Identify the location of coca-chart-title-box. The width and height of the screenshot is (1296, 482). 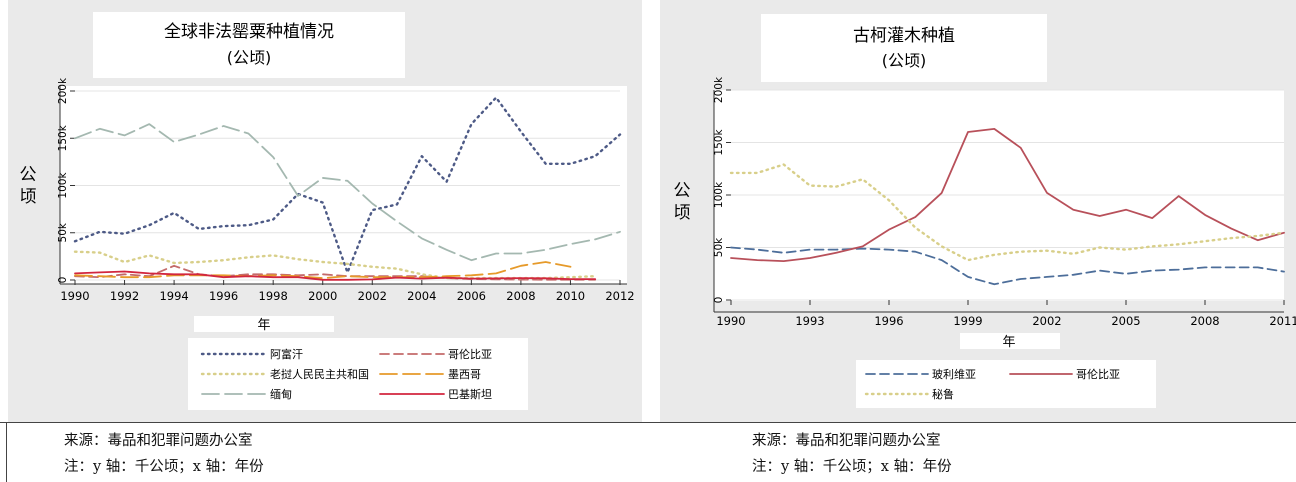
(904, 48).